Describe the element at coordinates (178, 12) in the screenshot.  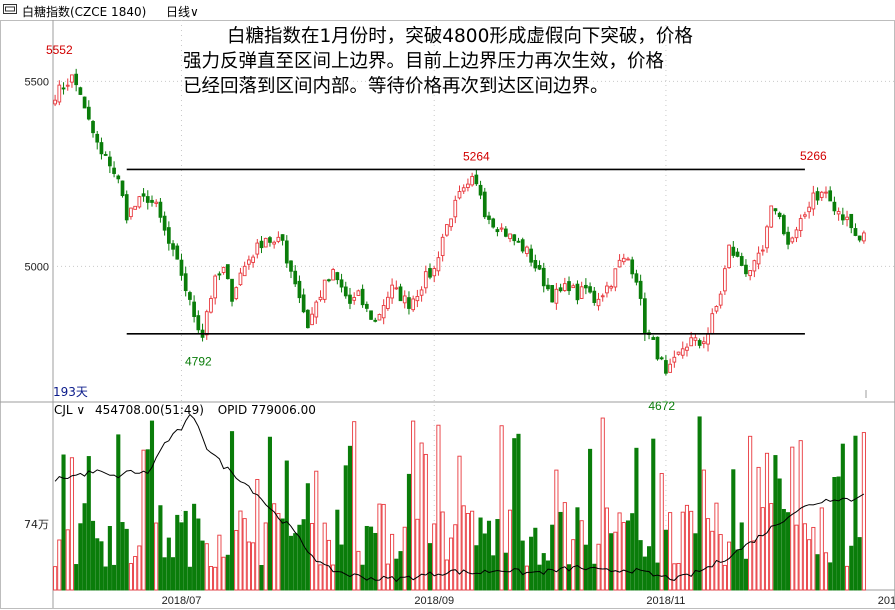
I see `period-label: 日线` at that location.